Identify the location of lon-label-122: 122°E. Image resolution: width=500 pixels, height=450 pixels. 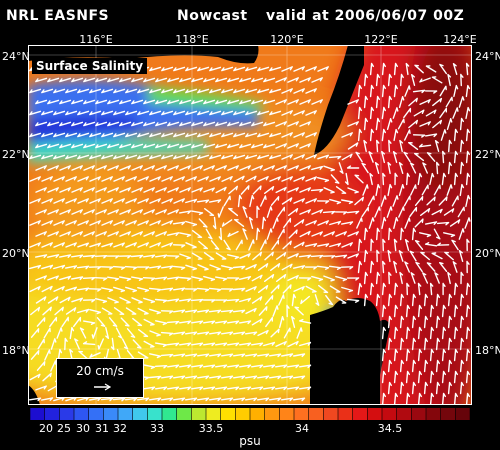
(381, 39).